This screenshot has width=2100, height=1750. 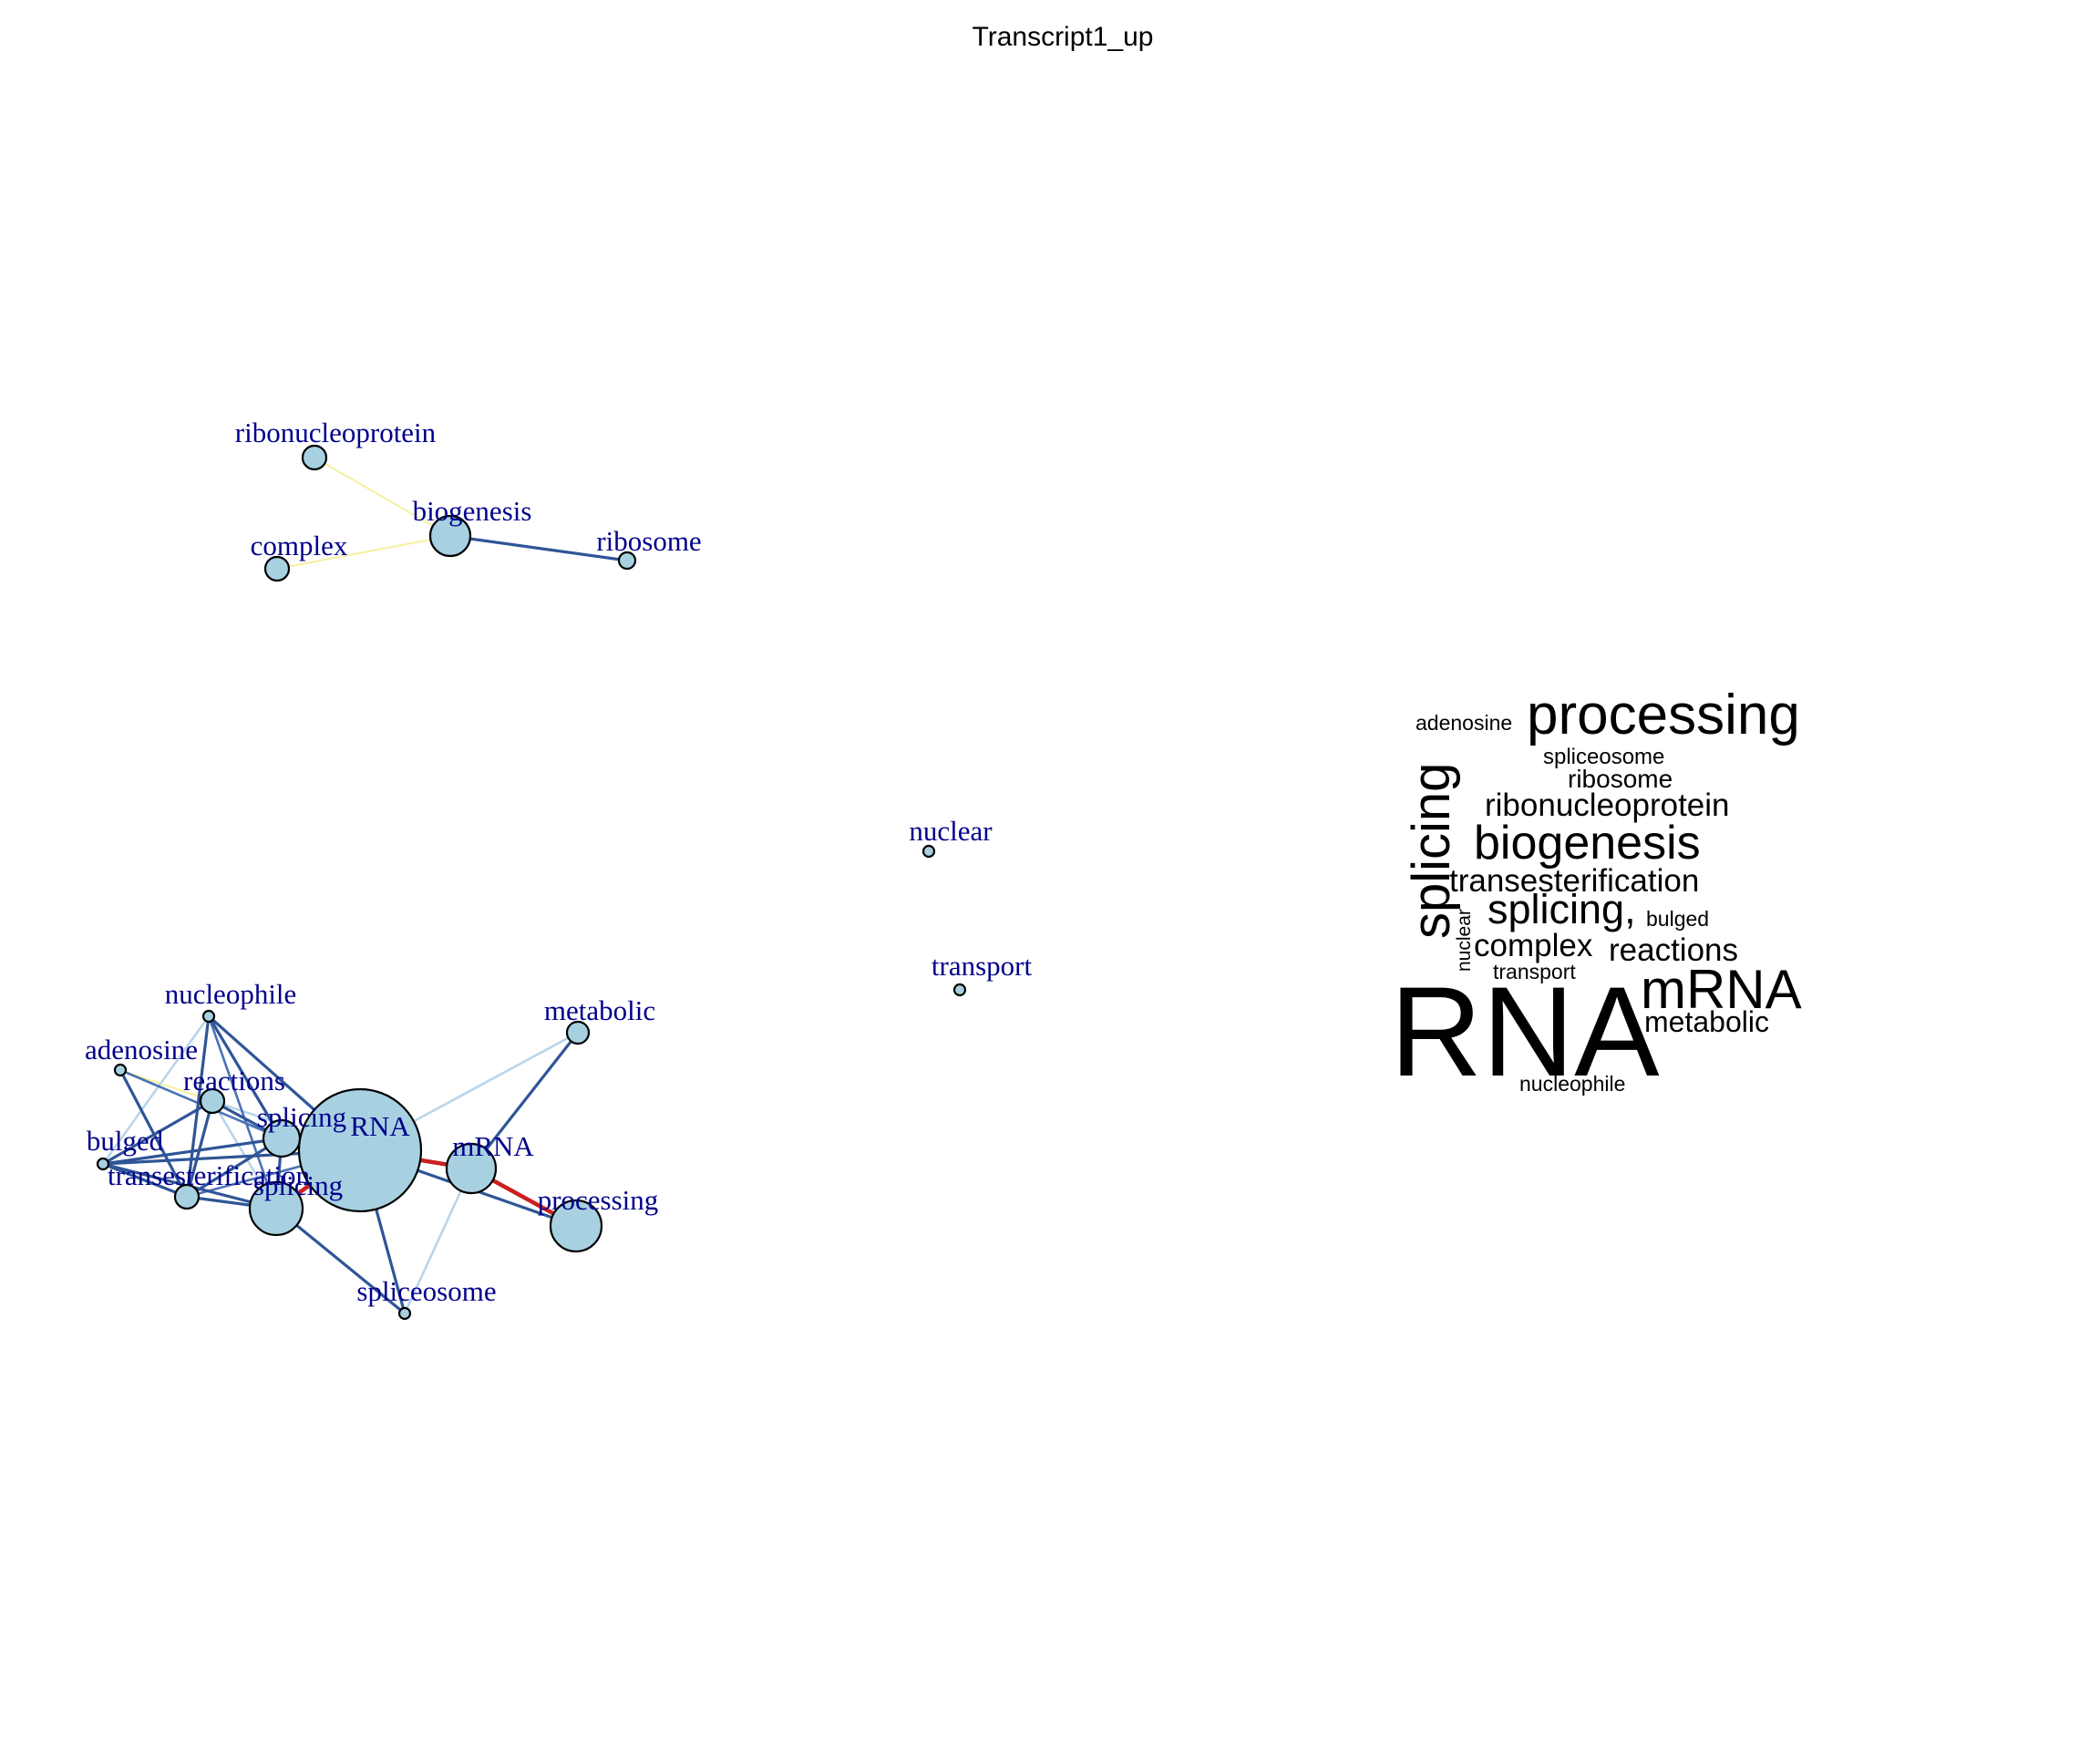 What do you see at coordinates (627, 561) in the screenshot?
I see `node-ribosome` at bounding box center [627, 561].